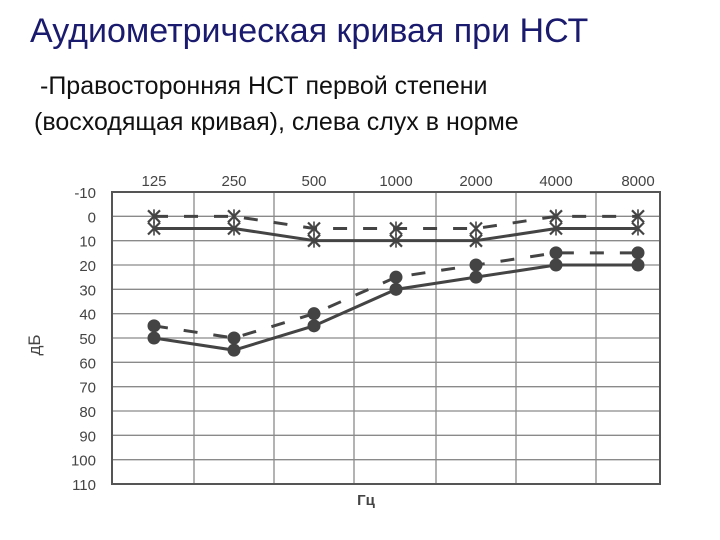  Describe the element at coordinates (34, 344) in the screenshot. I see `y-axis-label: дБ` at that location.